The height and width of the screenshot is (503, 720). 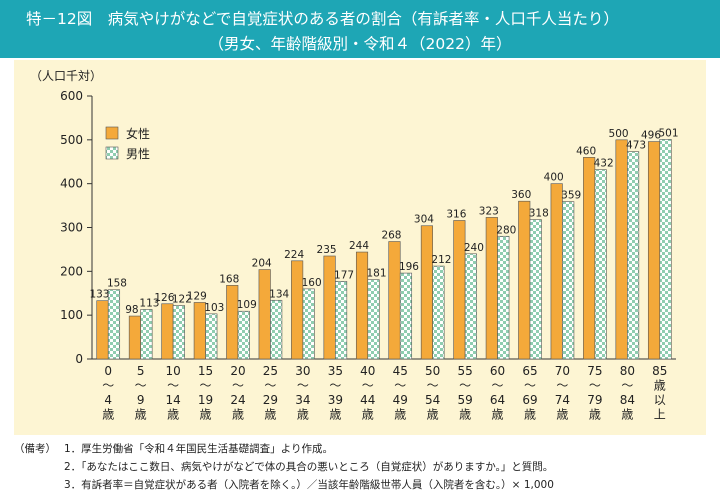 What do you see at coordinates (131, 310) in the screenshot?
I see `data-label-female: 98` at bounding box center [131, 310].